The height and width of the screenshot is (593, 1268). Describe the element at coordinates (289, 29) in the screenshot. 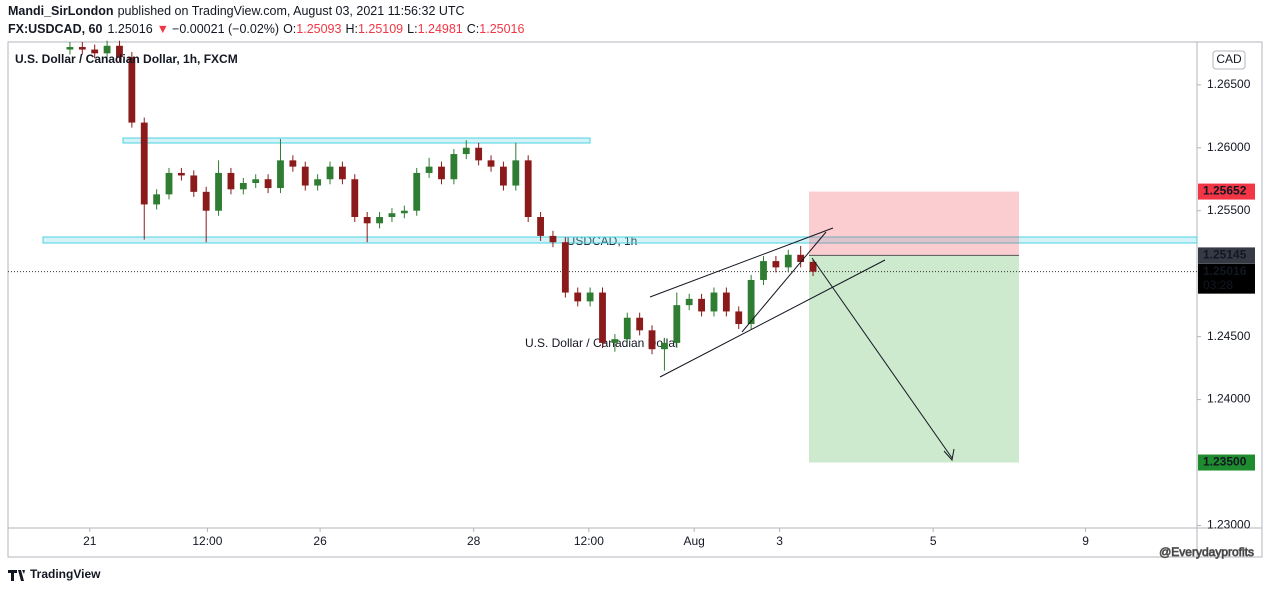

I see `ohlc-label: O:` at that location.